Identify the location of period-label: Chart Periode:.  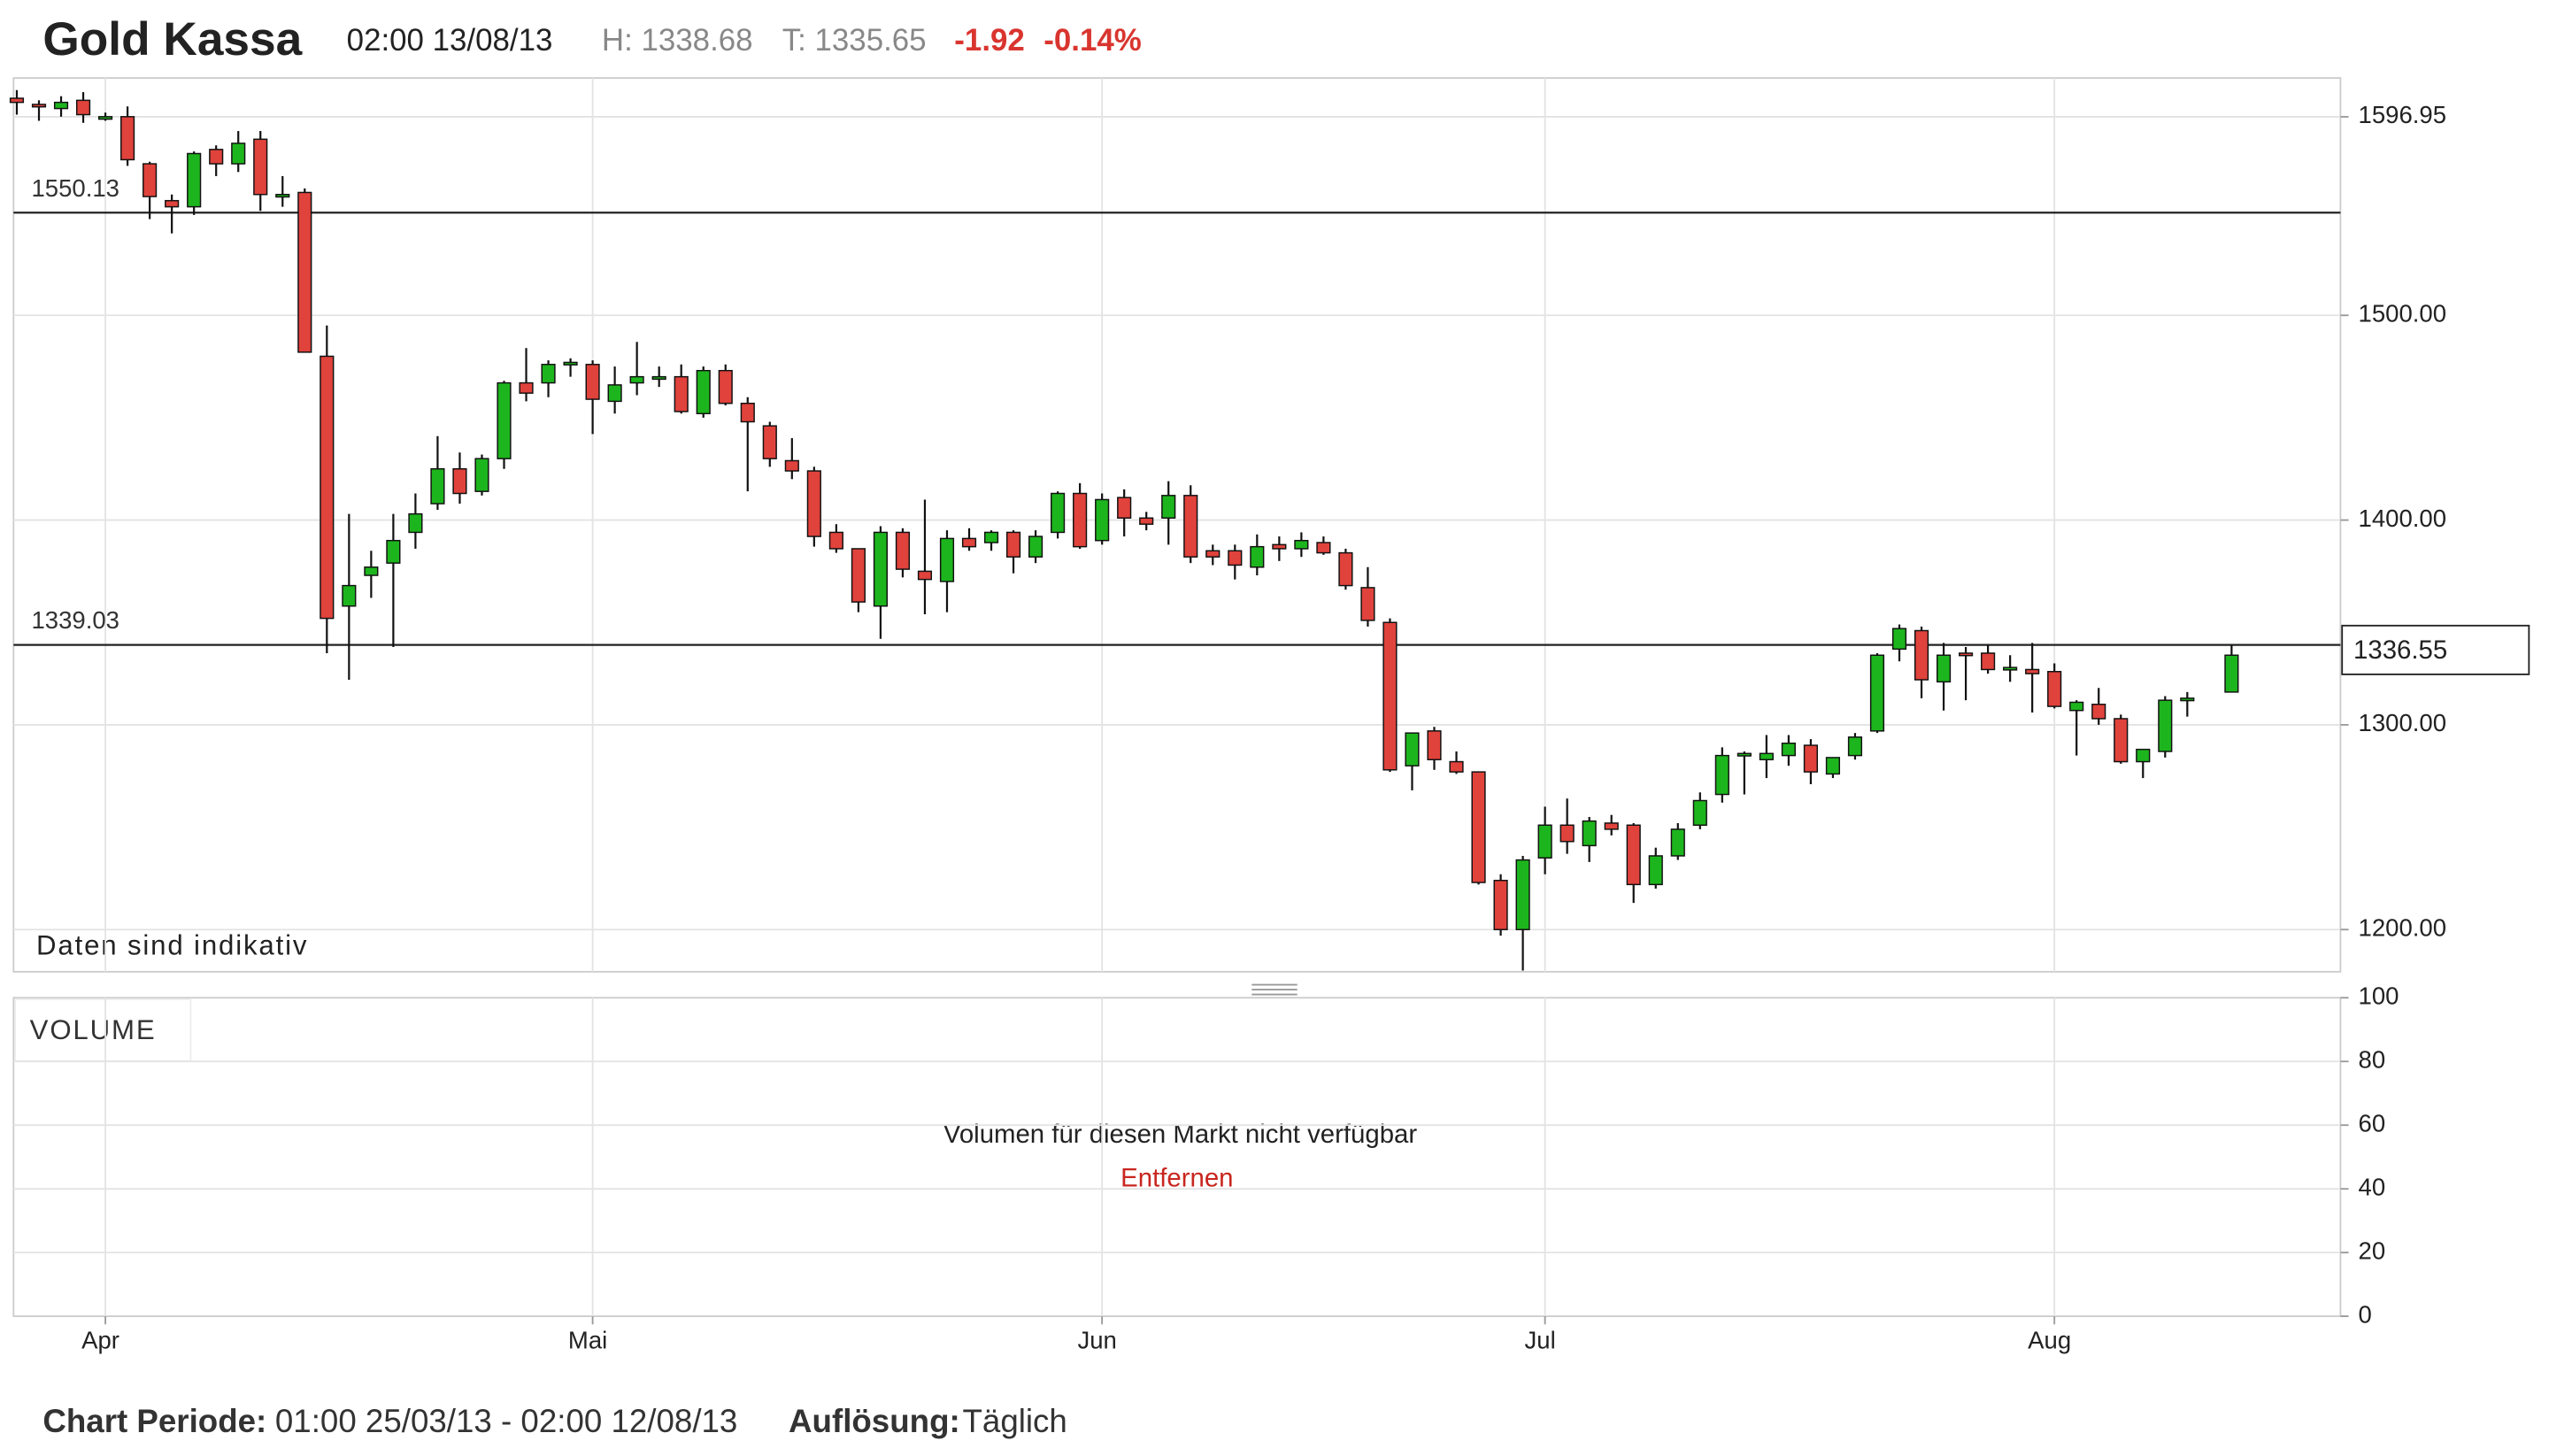
(154, 1421).